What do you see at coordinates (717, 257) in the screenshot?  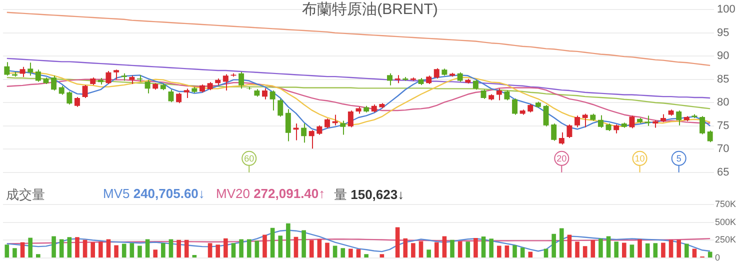 I see `y-tick-label: 0` at bounding box center [717, 257].